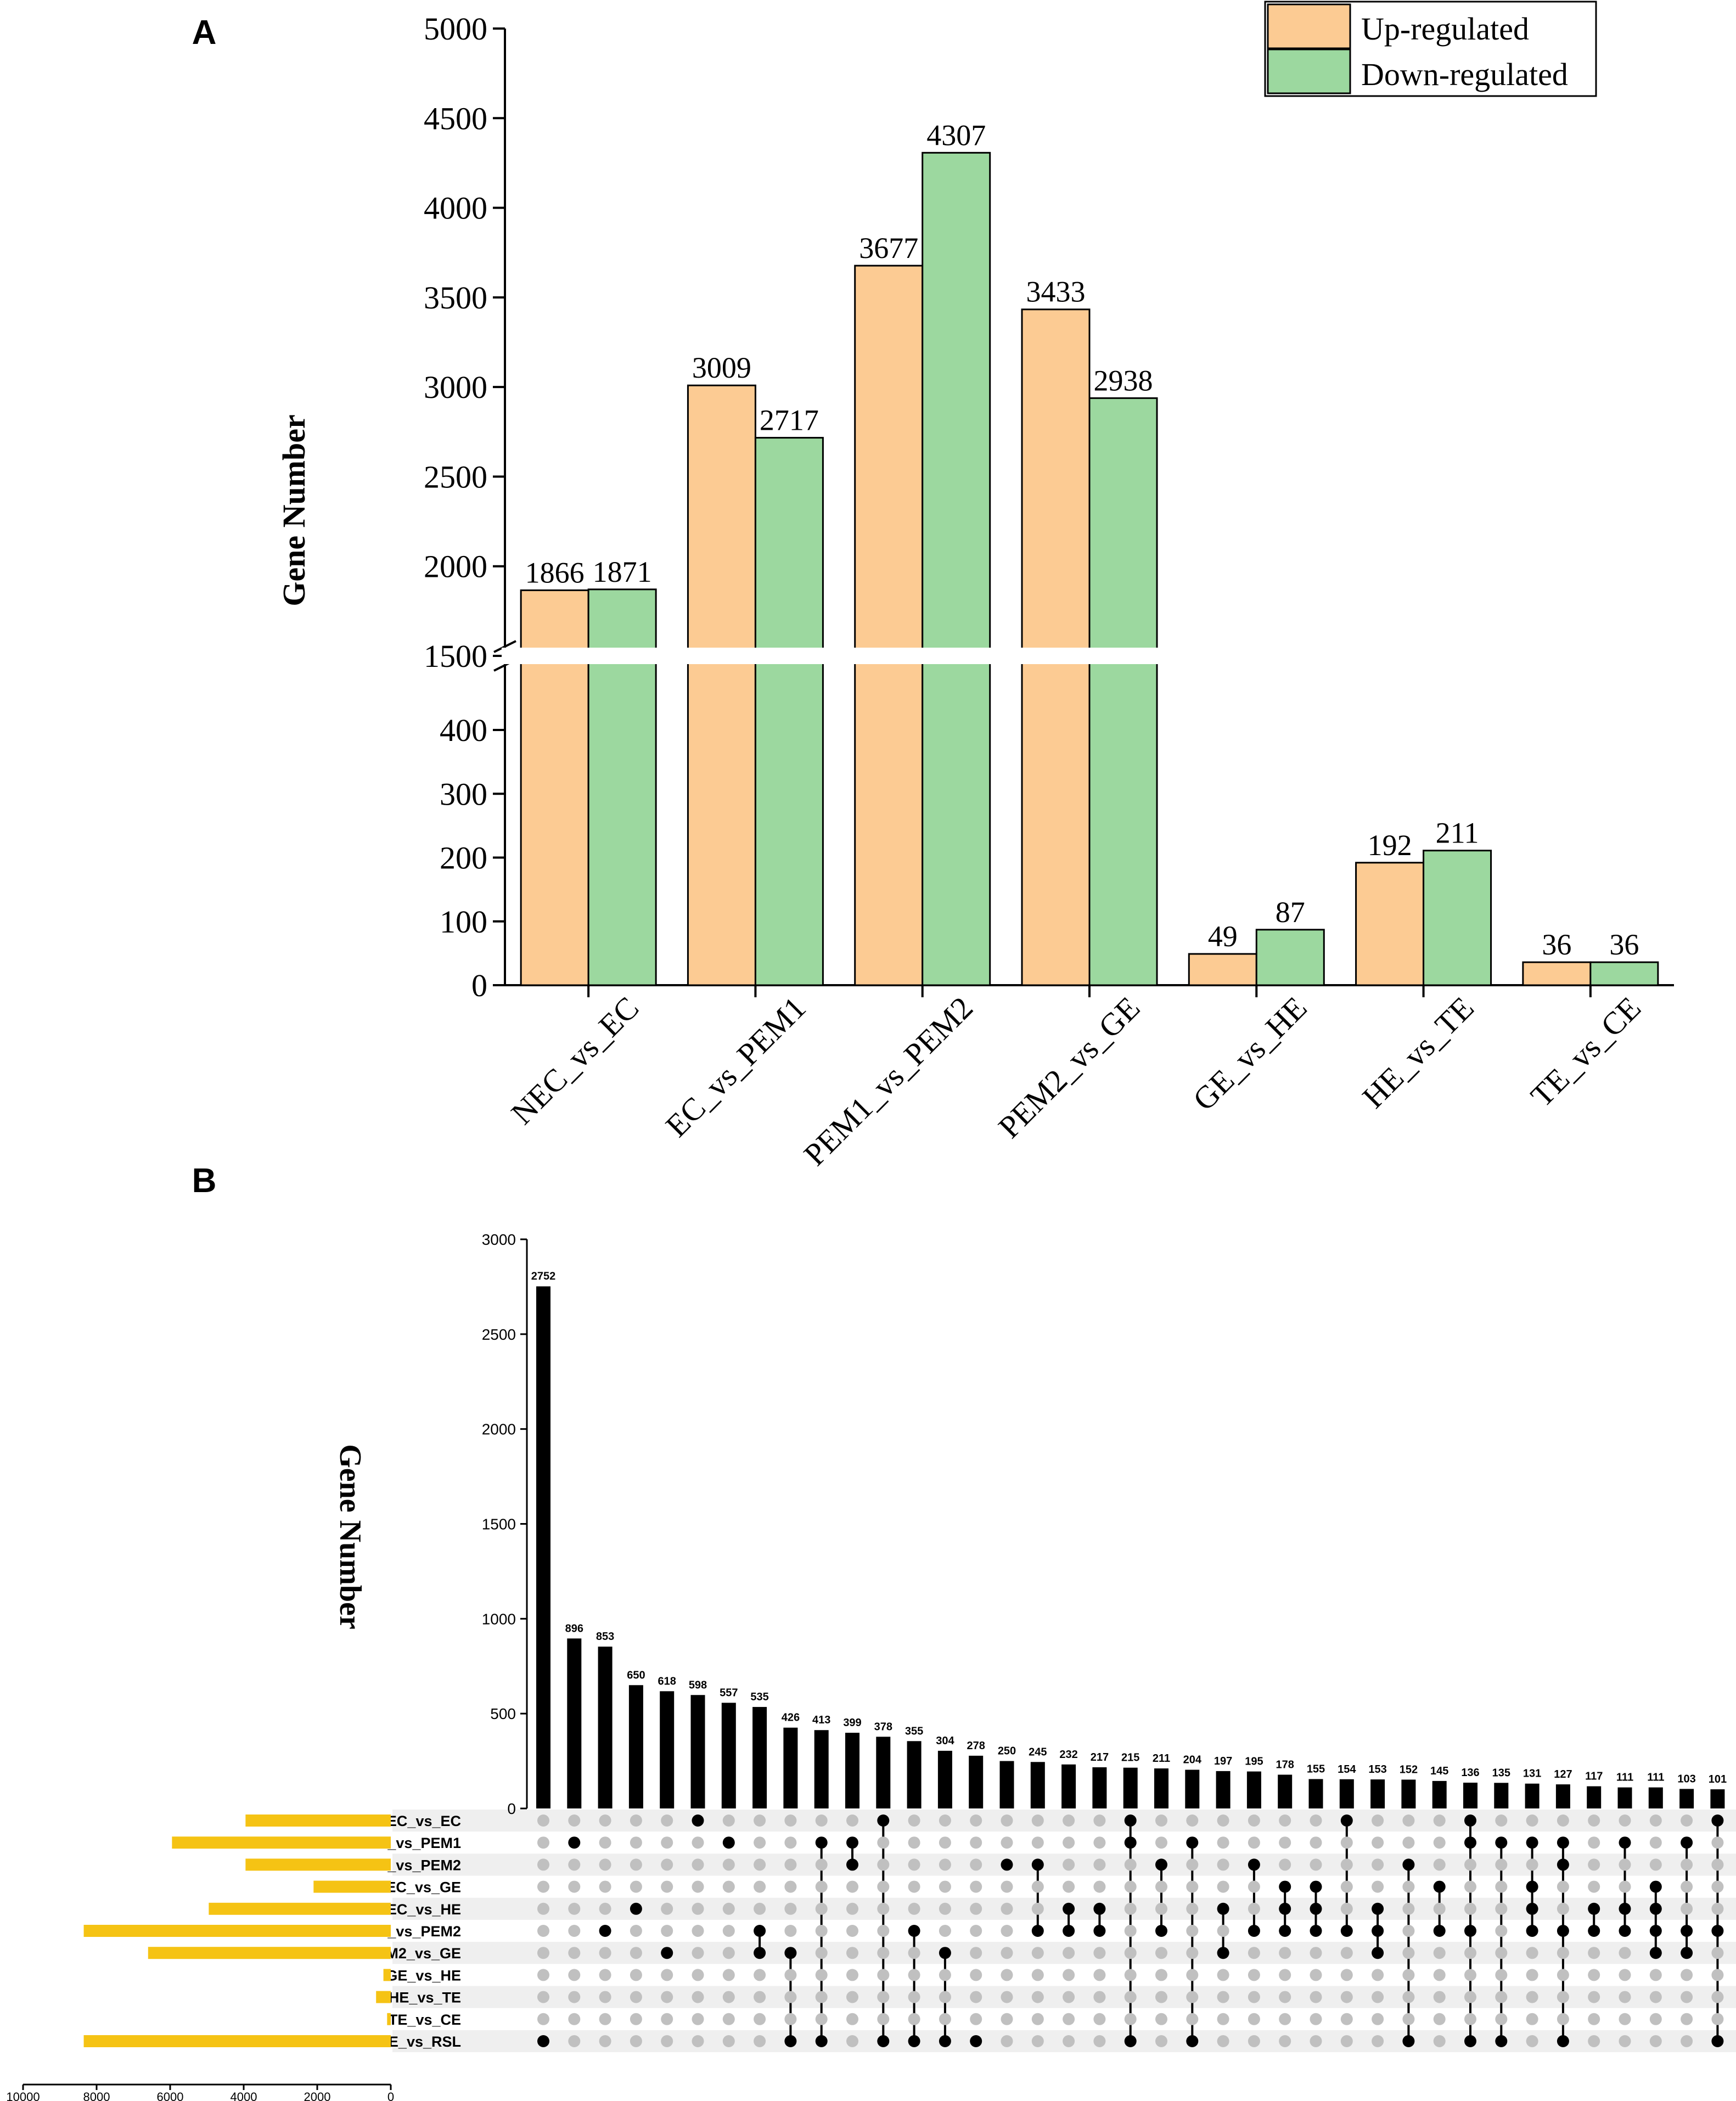  I want to click on bar-value-label: 1866, so click(555, 572).